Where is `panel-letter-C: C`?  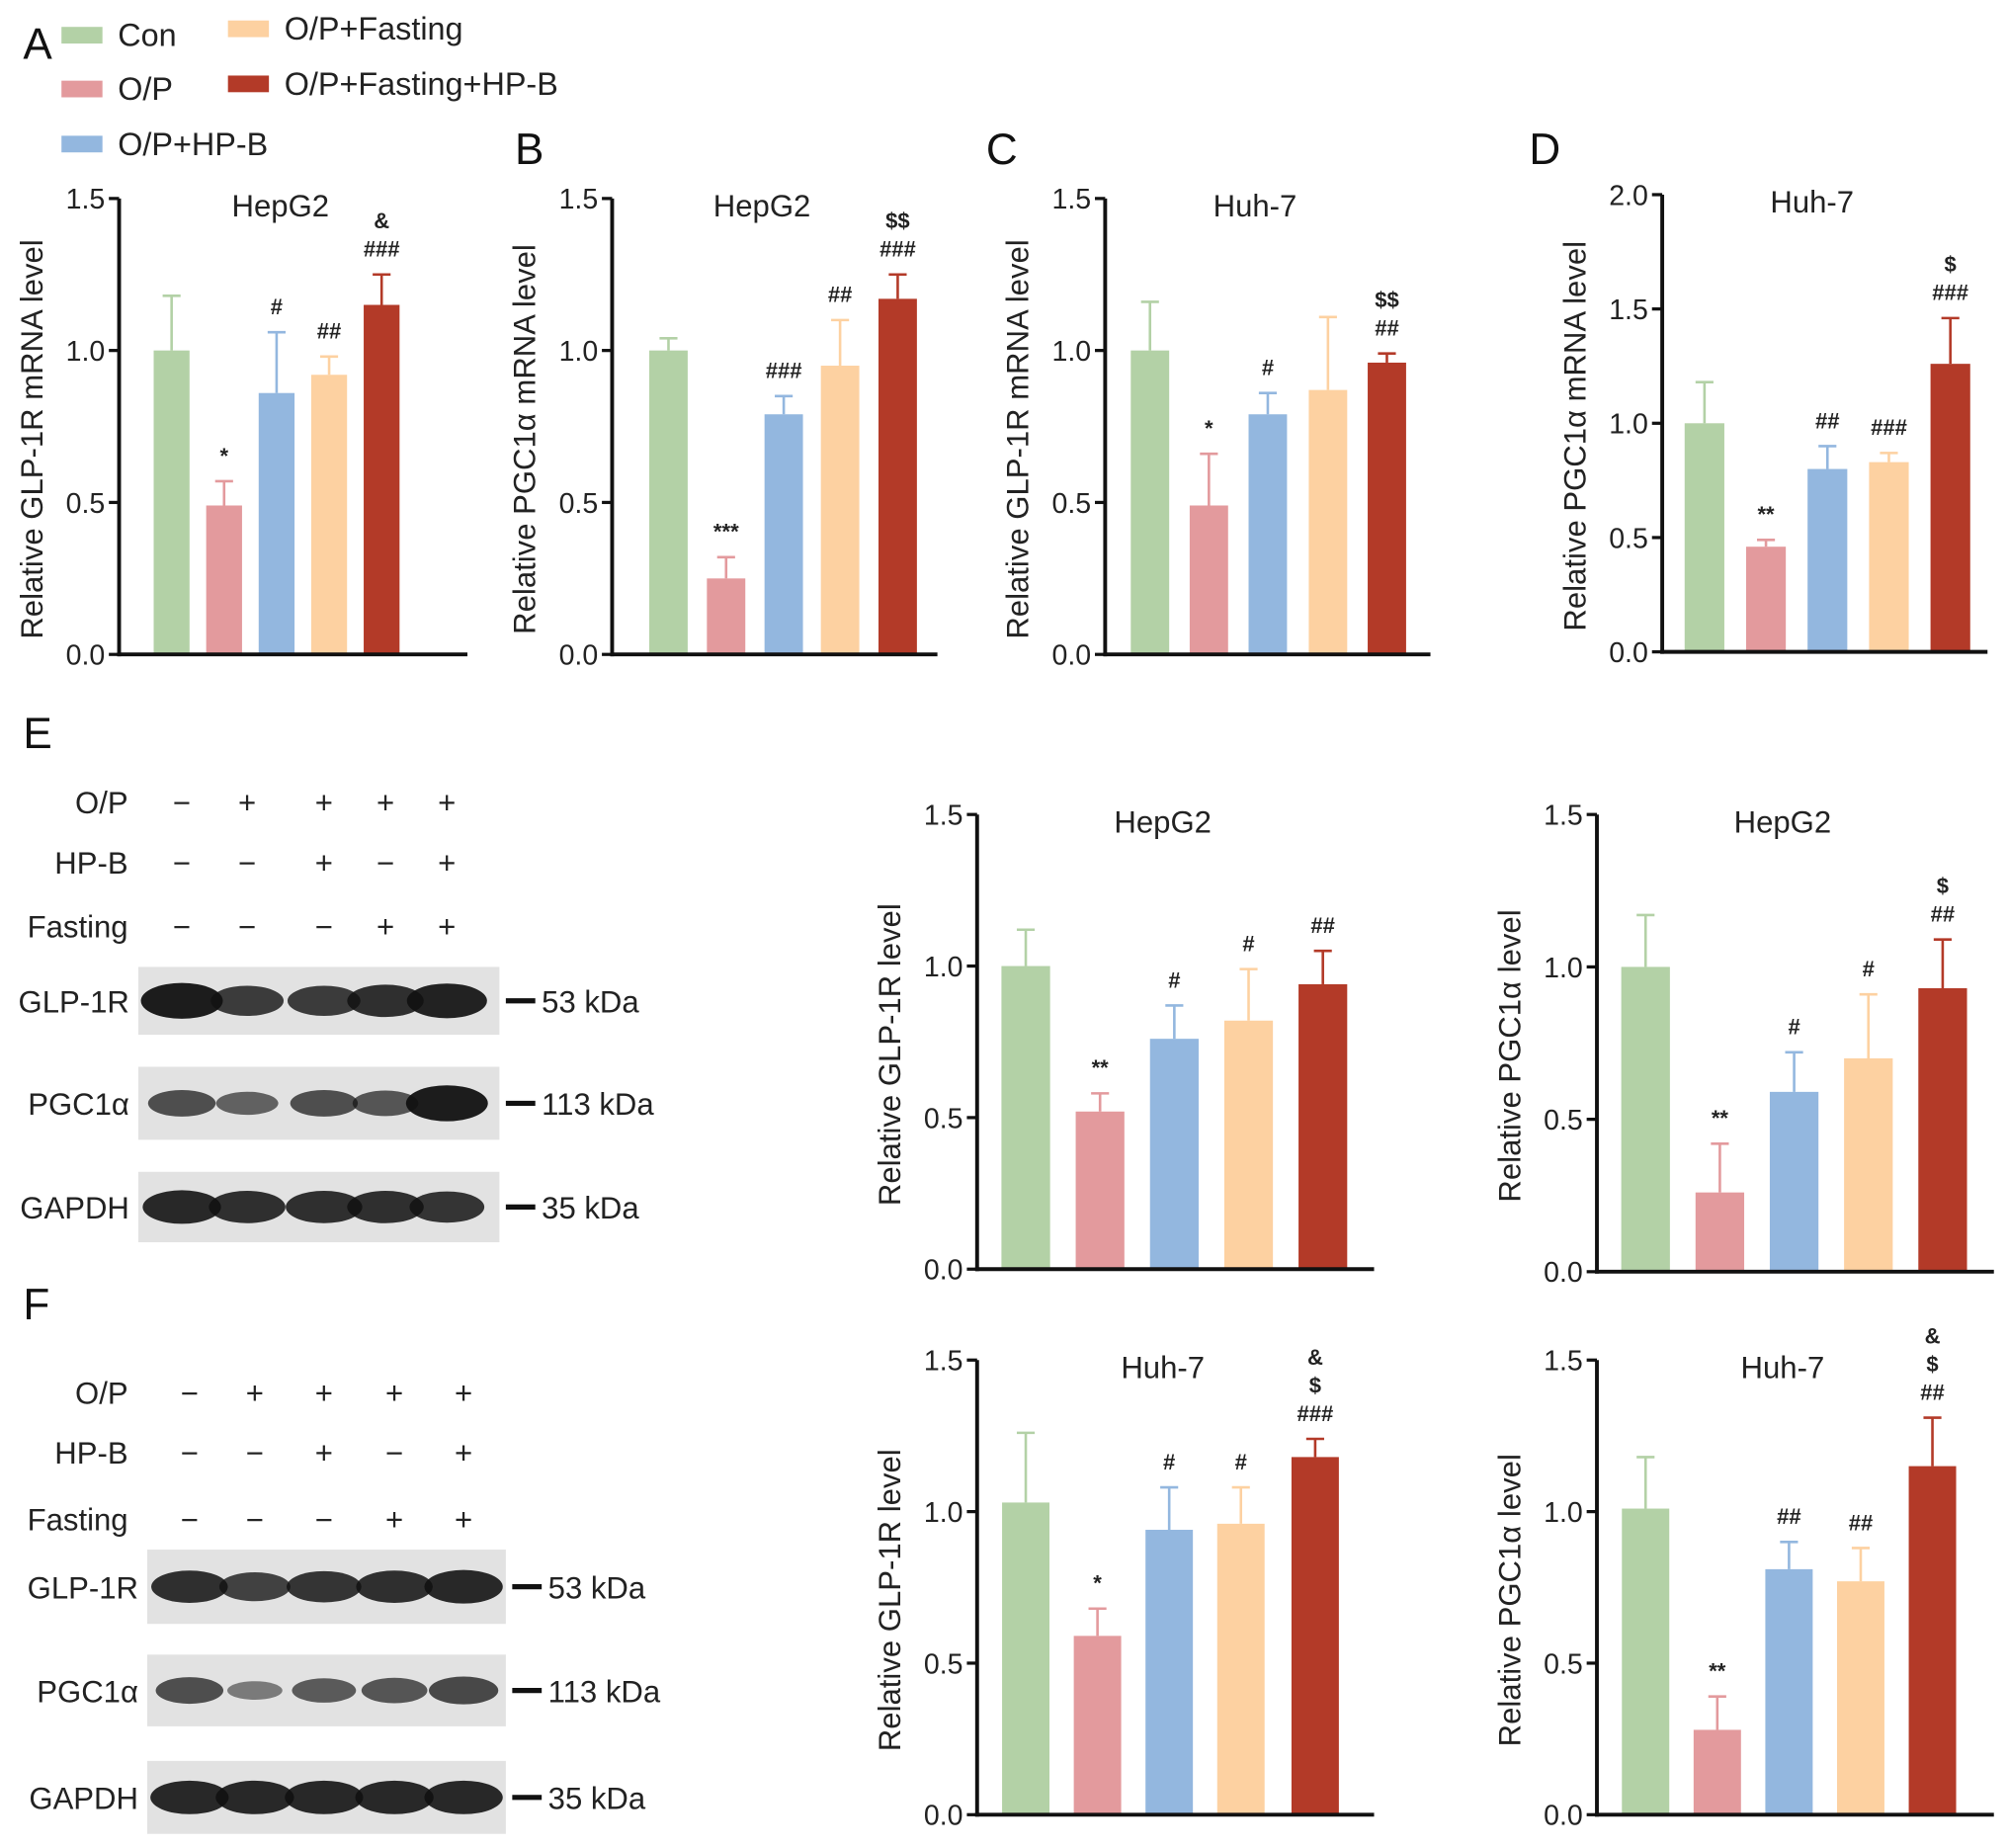 panel-letter-C: C is located at coordinates (1002, 150).